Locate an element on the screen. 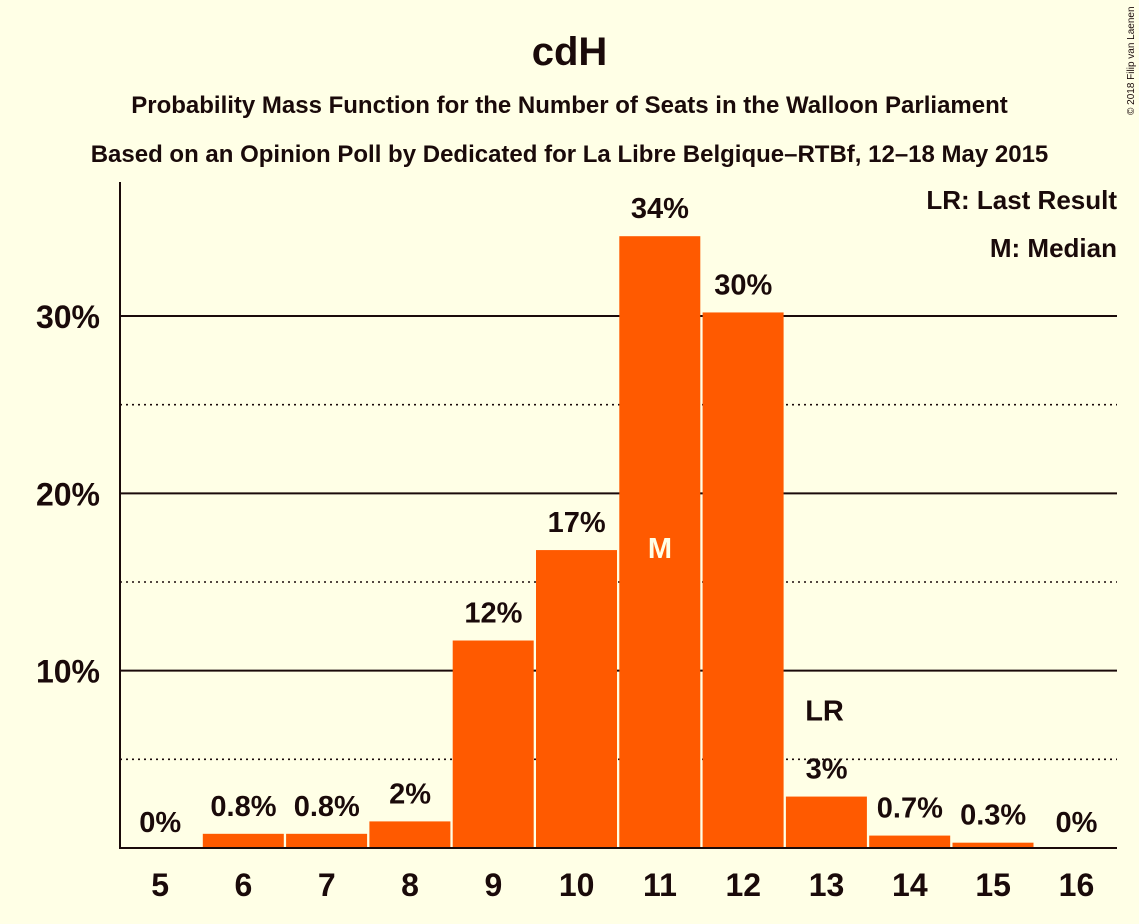 Image resolution: width=1139 pixels, height=924 pixels. legend-median: M: Median is located at coordinates (1053, 248).